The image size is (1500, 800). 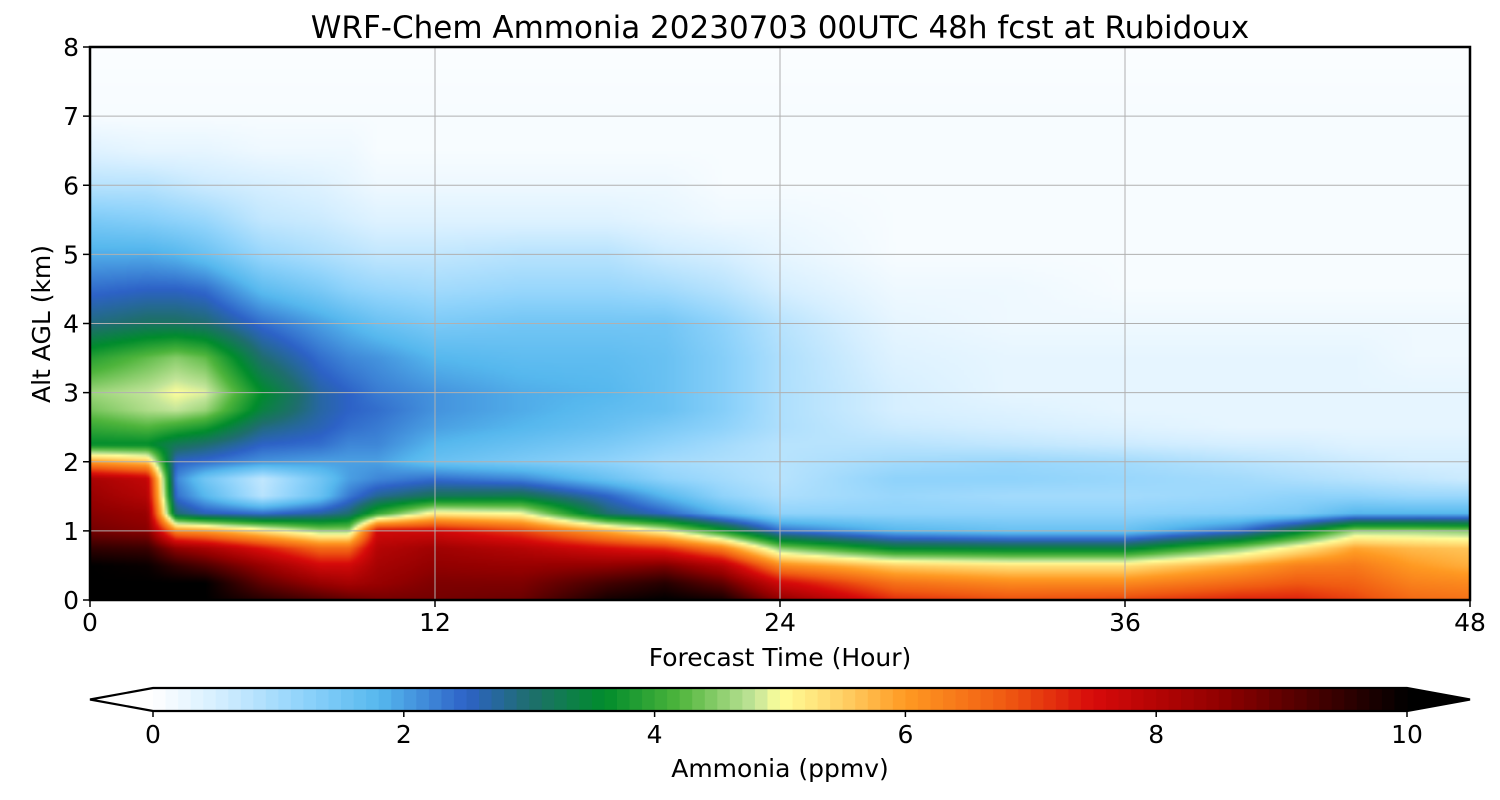 What do you see at coordinates (905, 734) in the screenshot?
I see `colorbar-tick-label: 6` at bounding box center [905, 734].